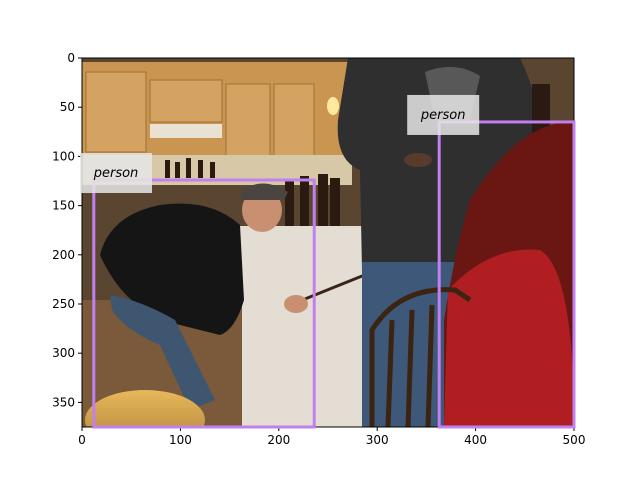 This screenshot has height=480, width=640. I want to click on y-tick-label: 100, so click(63, 156).